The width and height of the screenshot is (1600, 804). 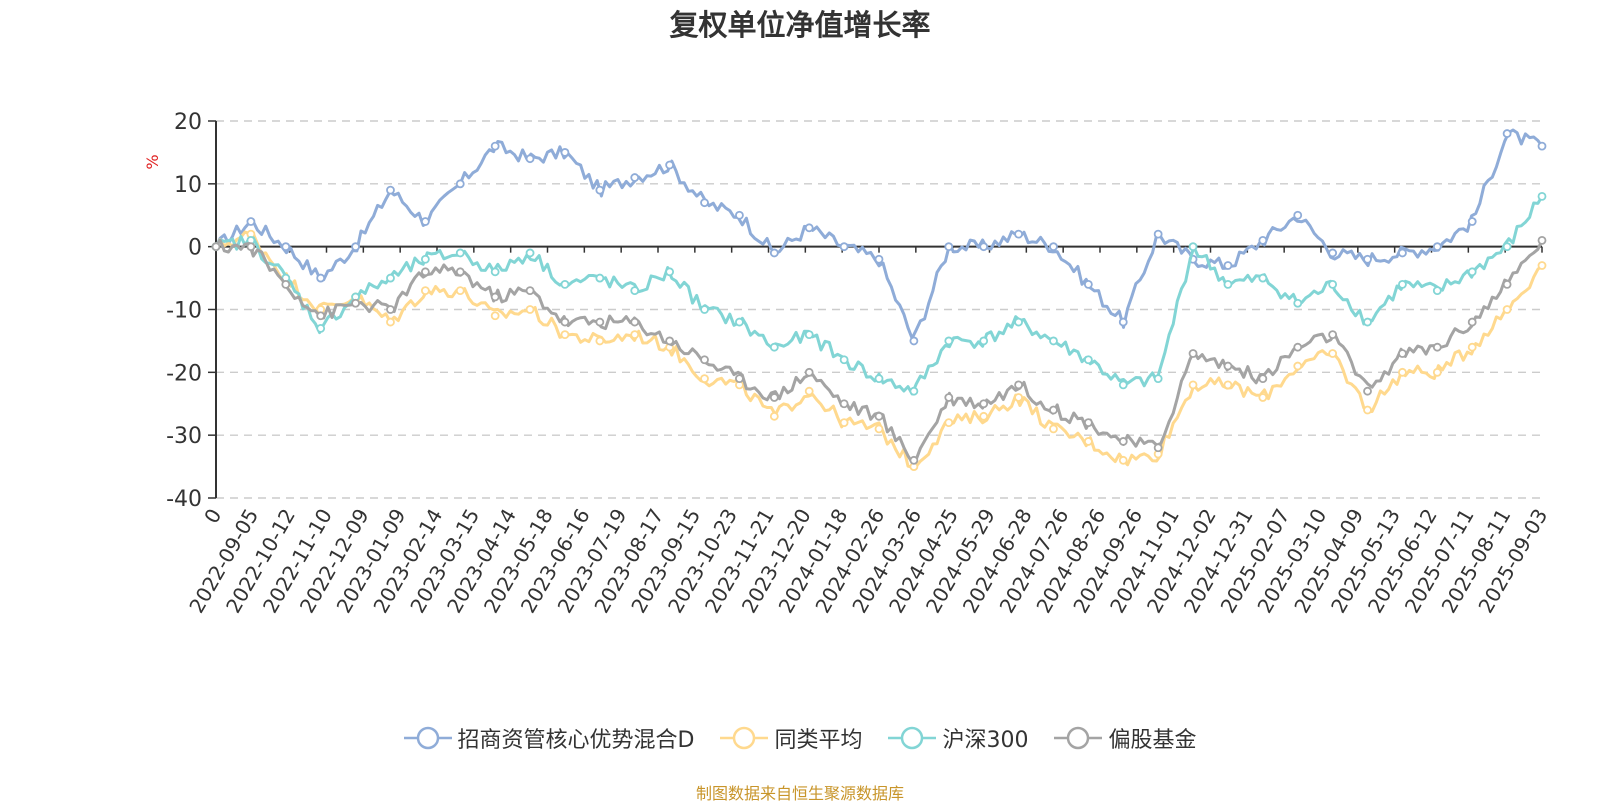 What do you see at coordinates (188, 185) in the screenshot?
I see `y-tick-label: 10` at bounding box center [188, 185].